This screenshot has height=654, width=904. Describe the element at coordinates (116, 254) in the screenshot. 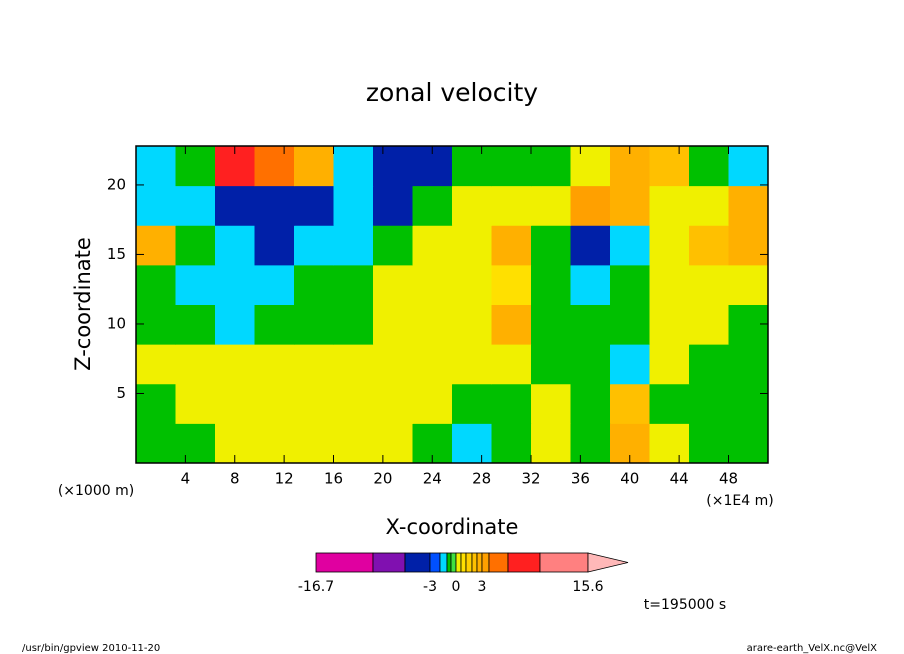

I see `y-tick-label: 15` at that location.